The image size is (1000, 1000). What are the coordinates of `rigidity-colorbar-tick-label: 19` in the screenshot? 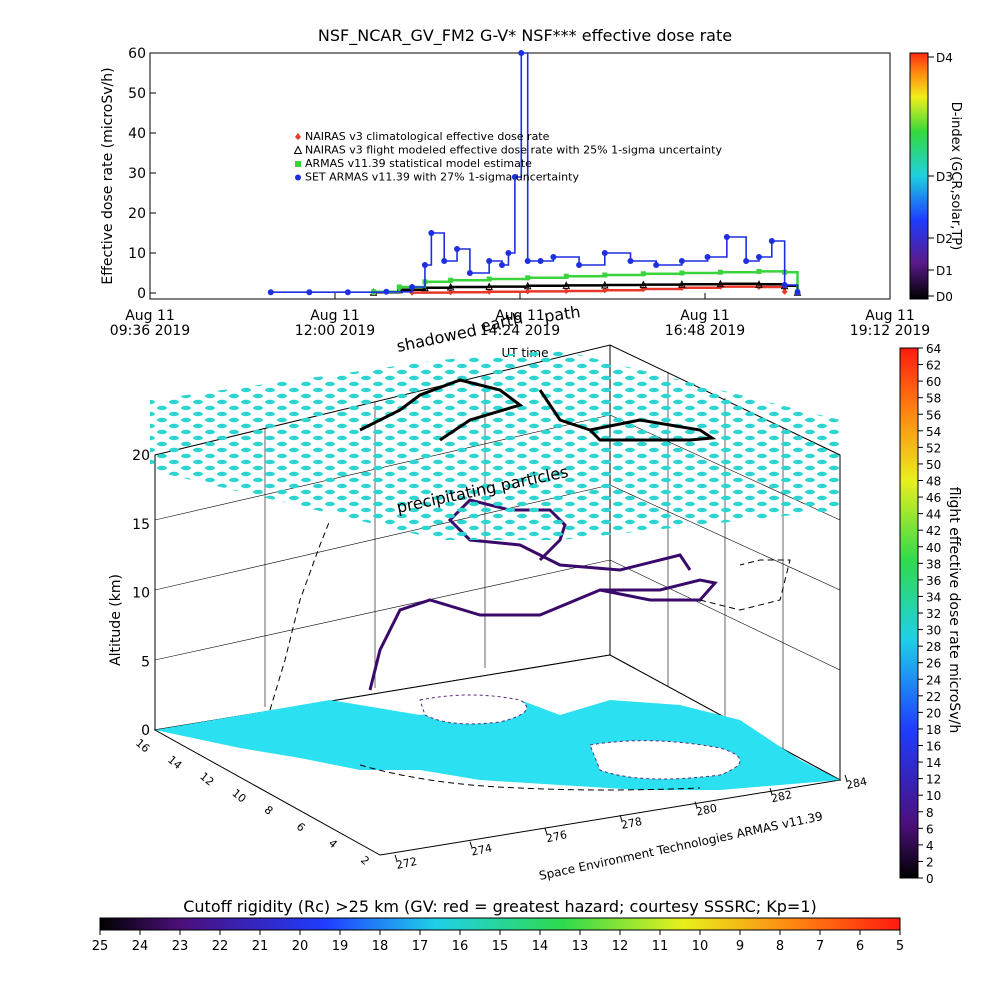 It's located at (340, 946).